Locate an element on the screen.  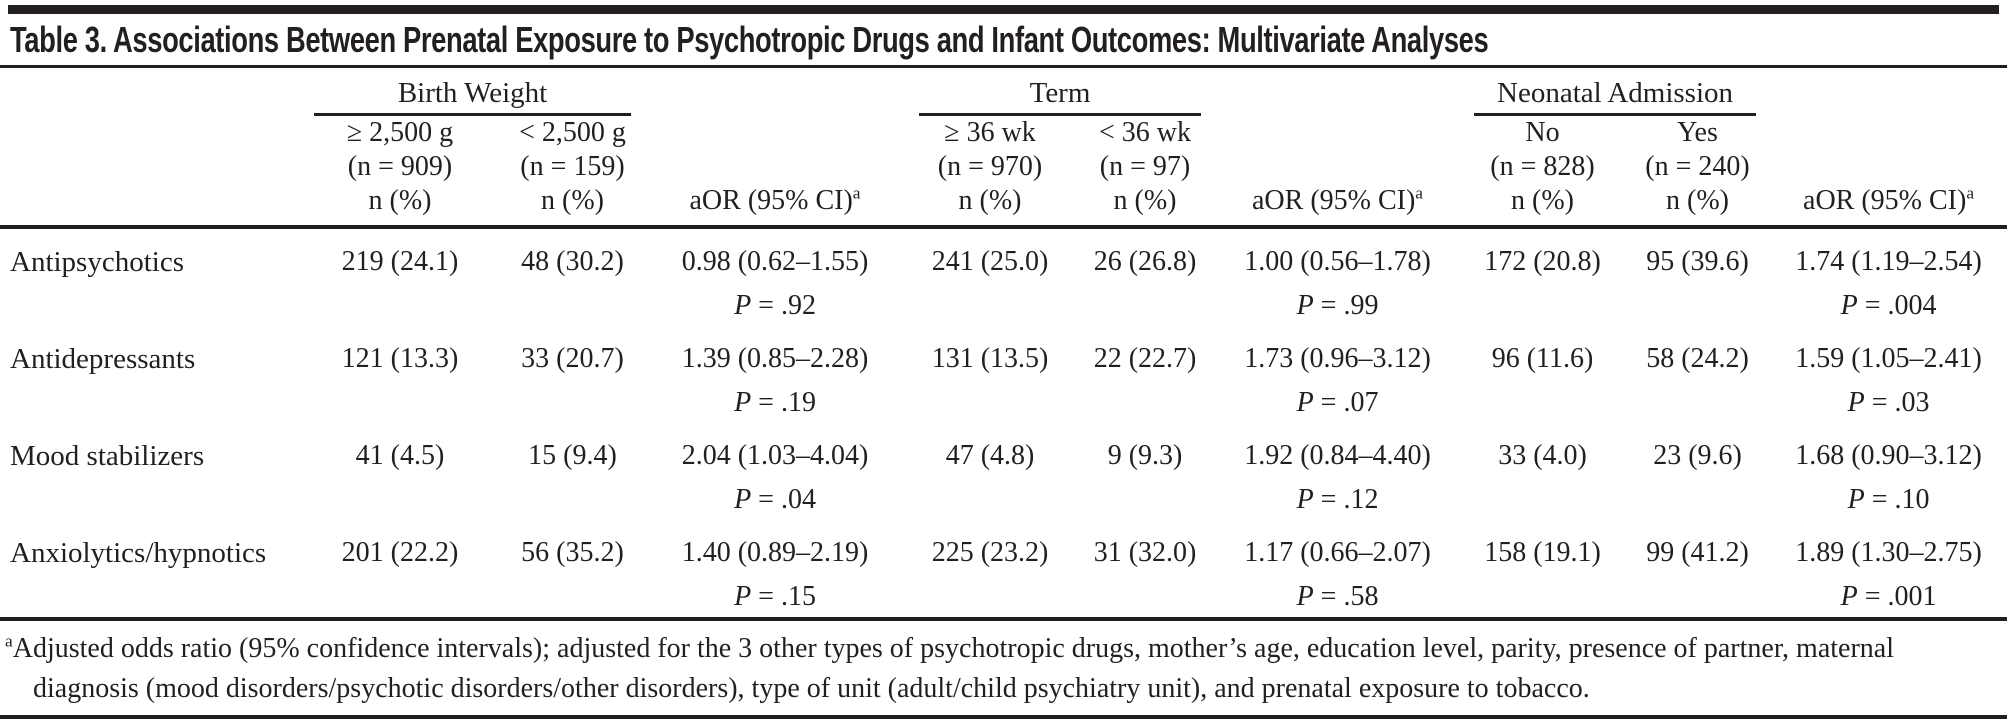
value-cell: 26 (26.8) is located at coordinates (1145, 261).